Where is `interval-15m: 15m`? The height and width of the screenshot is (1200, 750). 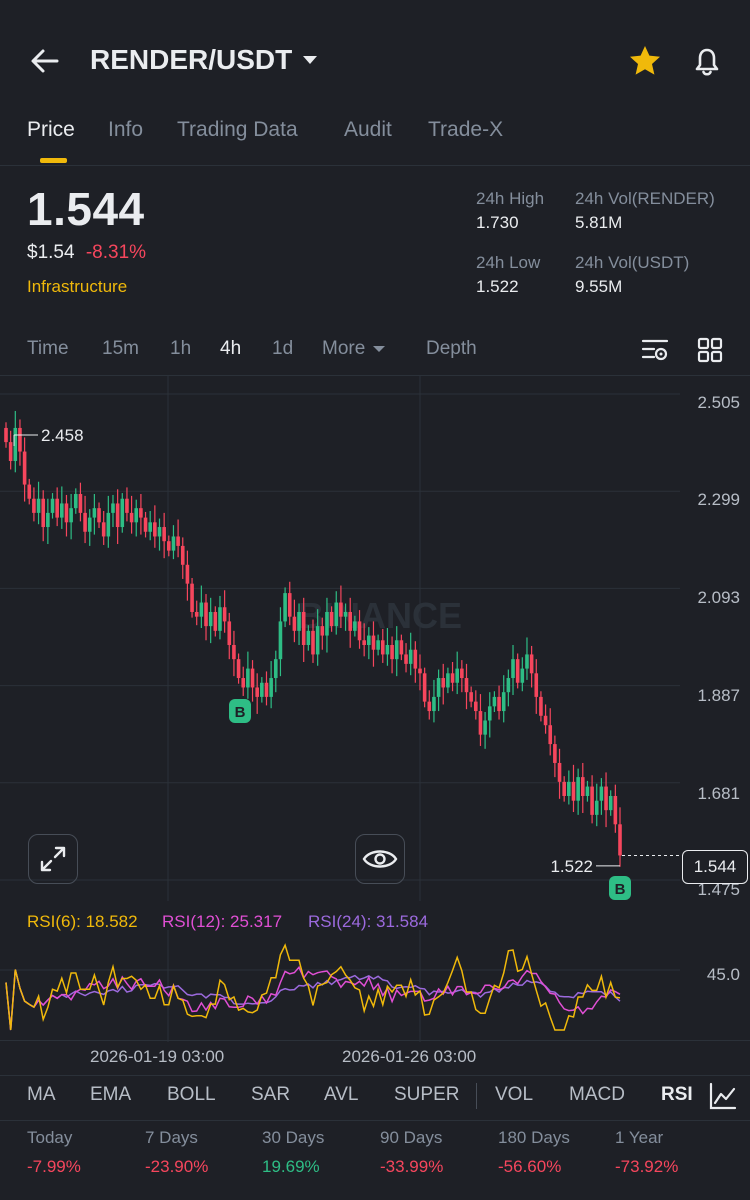
interval-15m: 15m is located at coordinates (120, 348).